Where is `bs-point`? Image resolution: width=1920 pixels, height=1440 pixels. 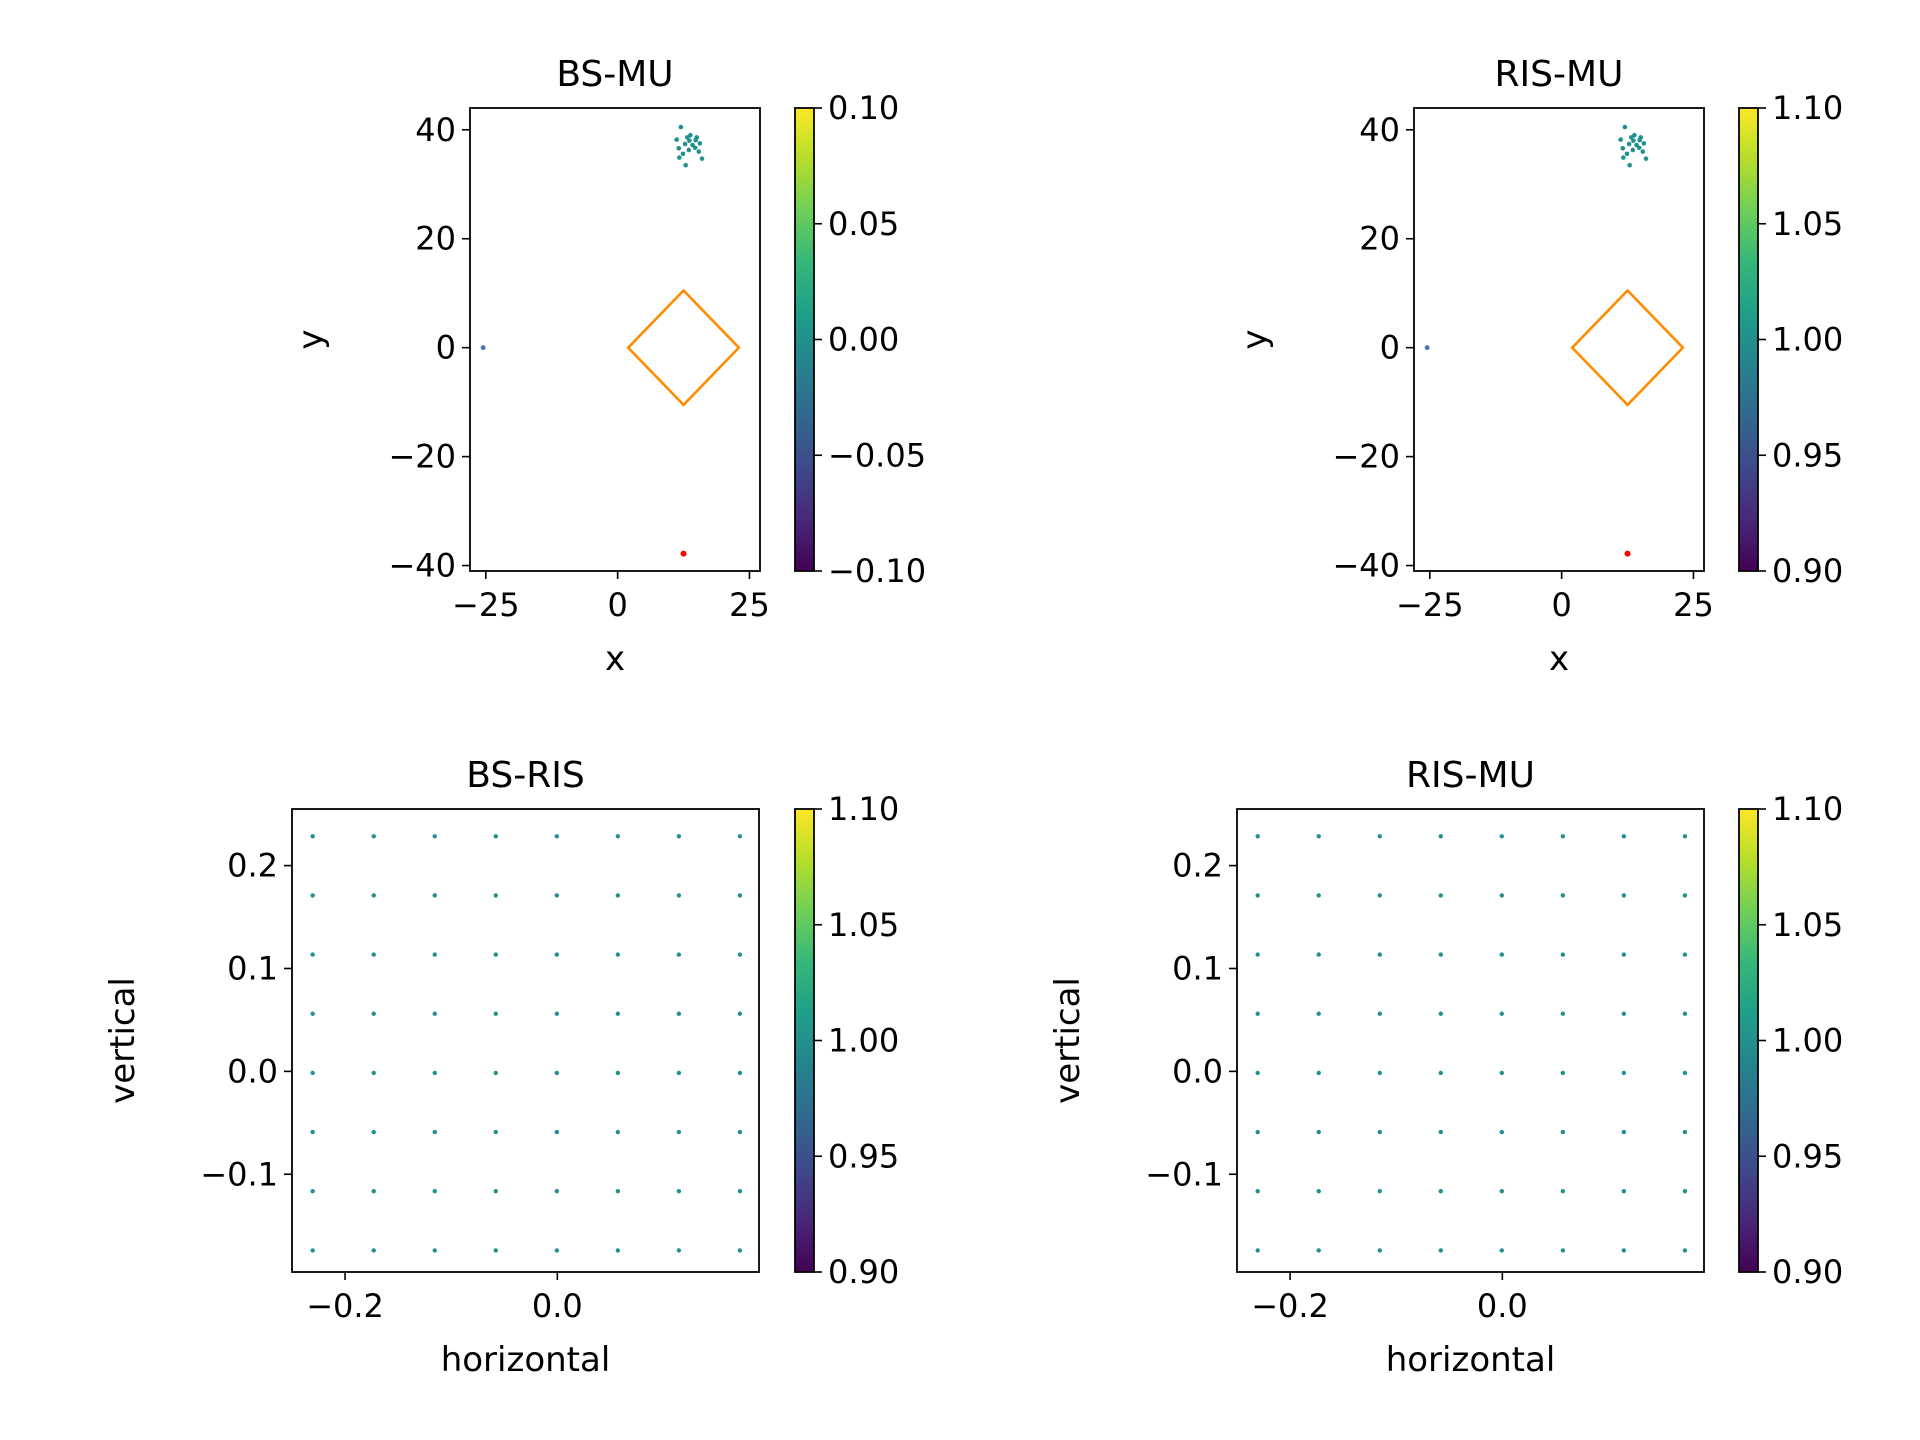
bs-point is located at coordinates (483, 348).